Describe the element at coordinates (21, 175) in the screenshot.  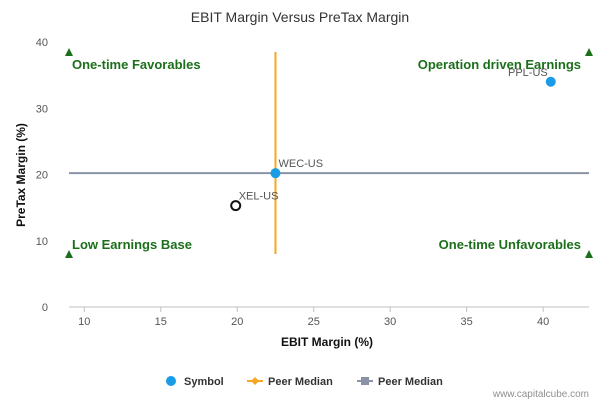
I see `y-axis-label: PreTax Margin (%)` at that location.